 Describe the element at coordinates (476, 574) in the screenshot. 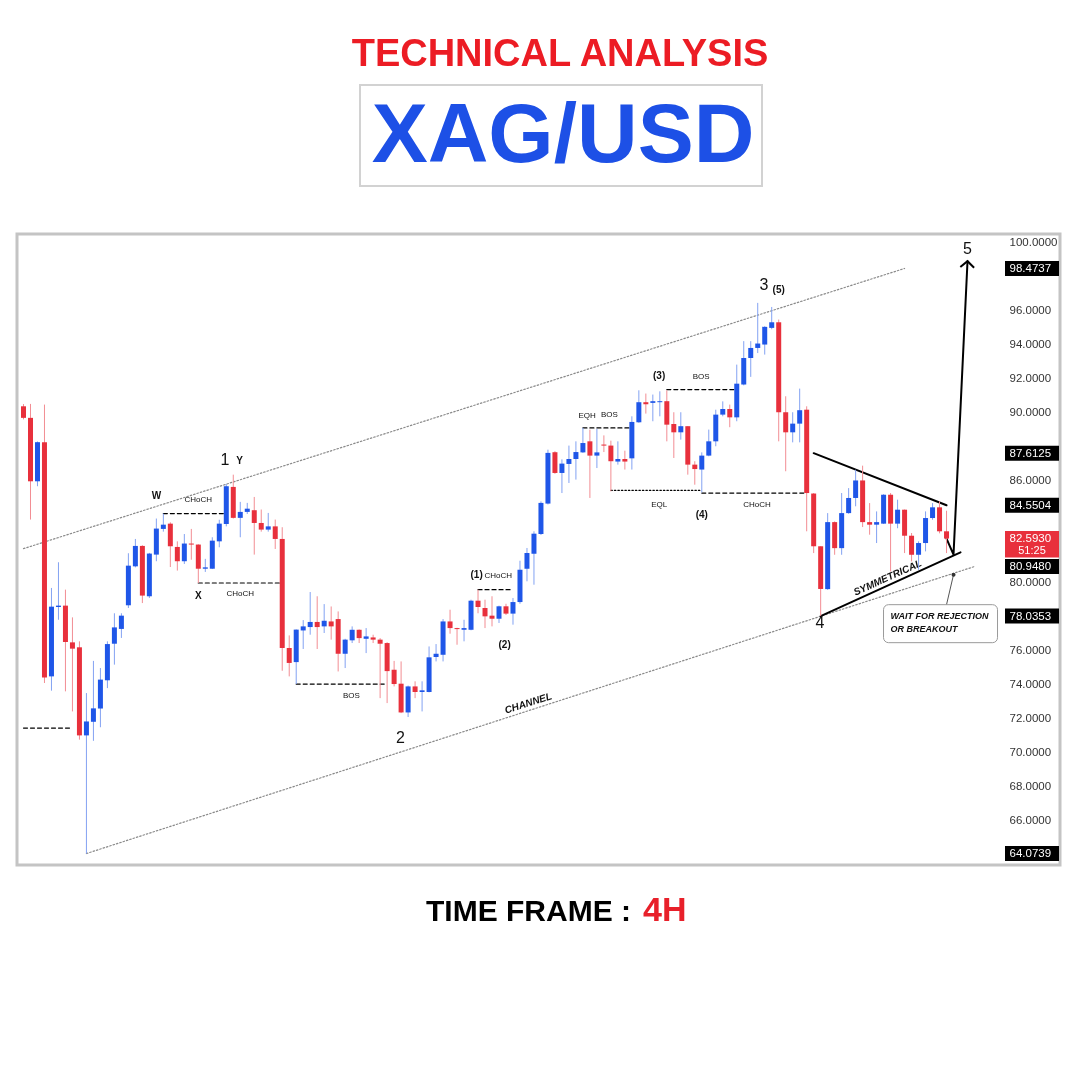

I see `annotation: (1)` at that location.